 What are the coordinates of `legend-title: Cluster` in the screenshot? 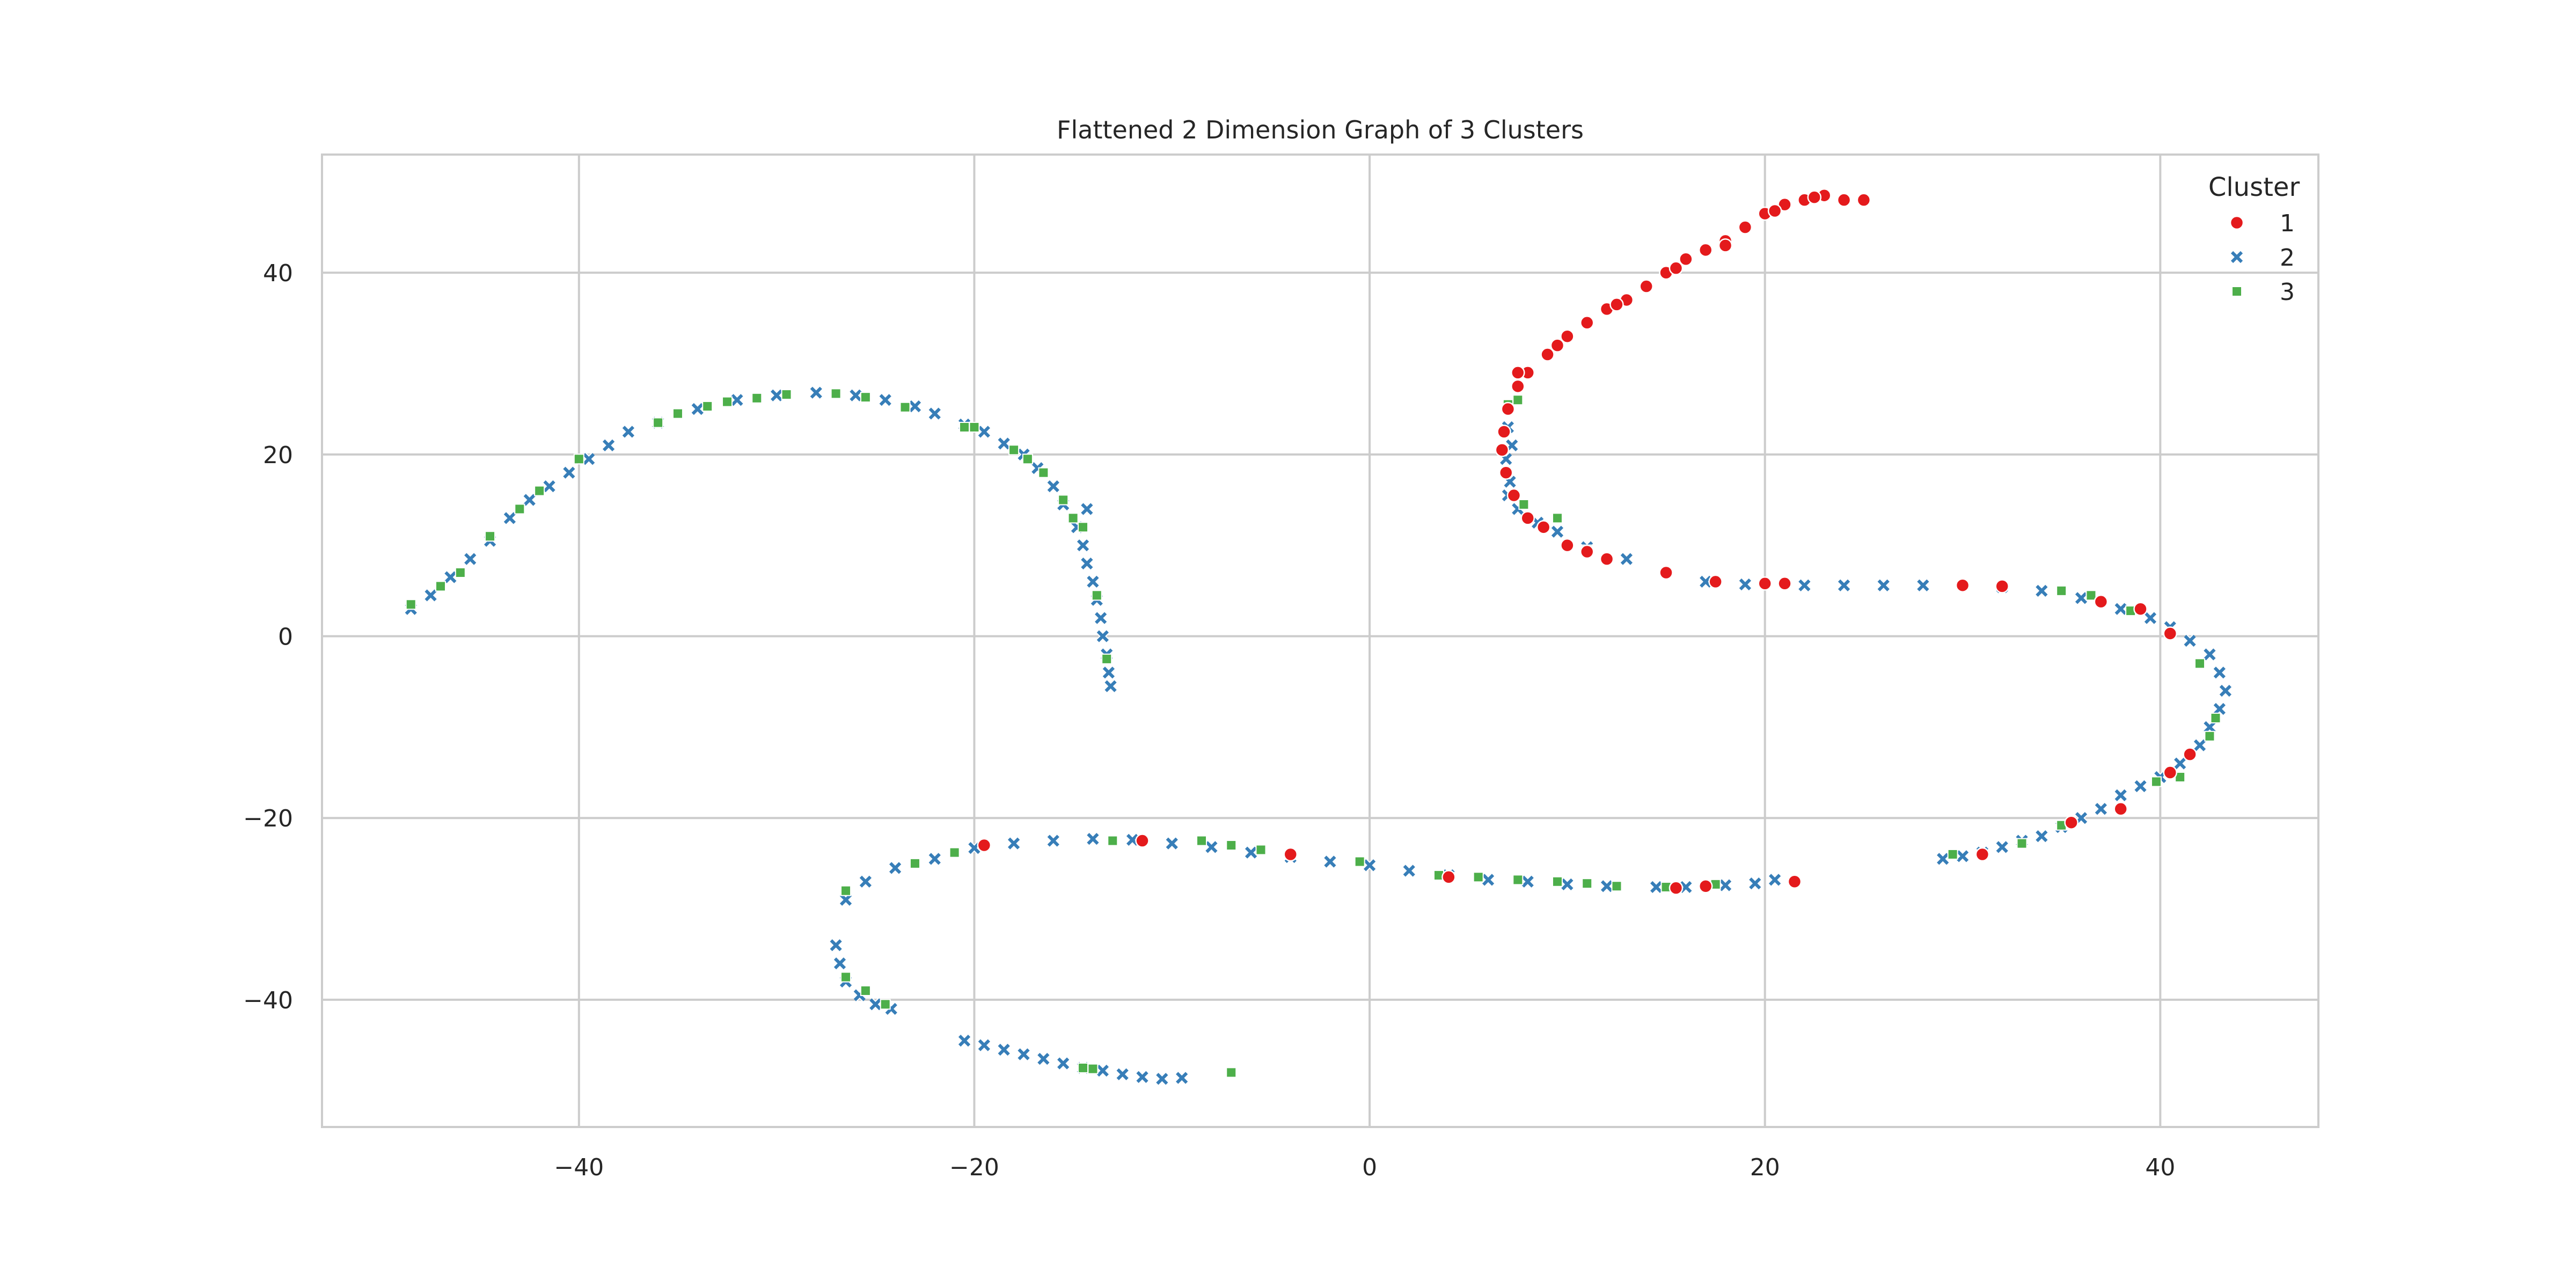 It's located at (2254, 187).